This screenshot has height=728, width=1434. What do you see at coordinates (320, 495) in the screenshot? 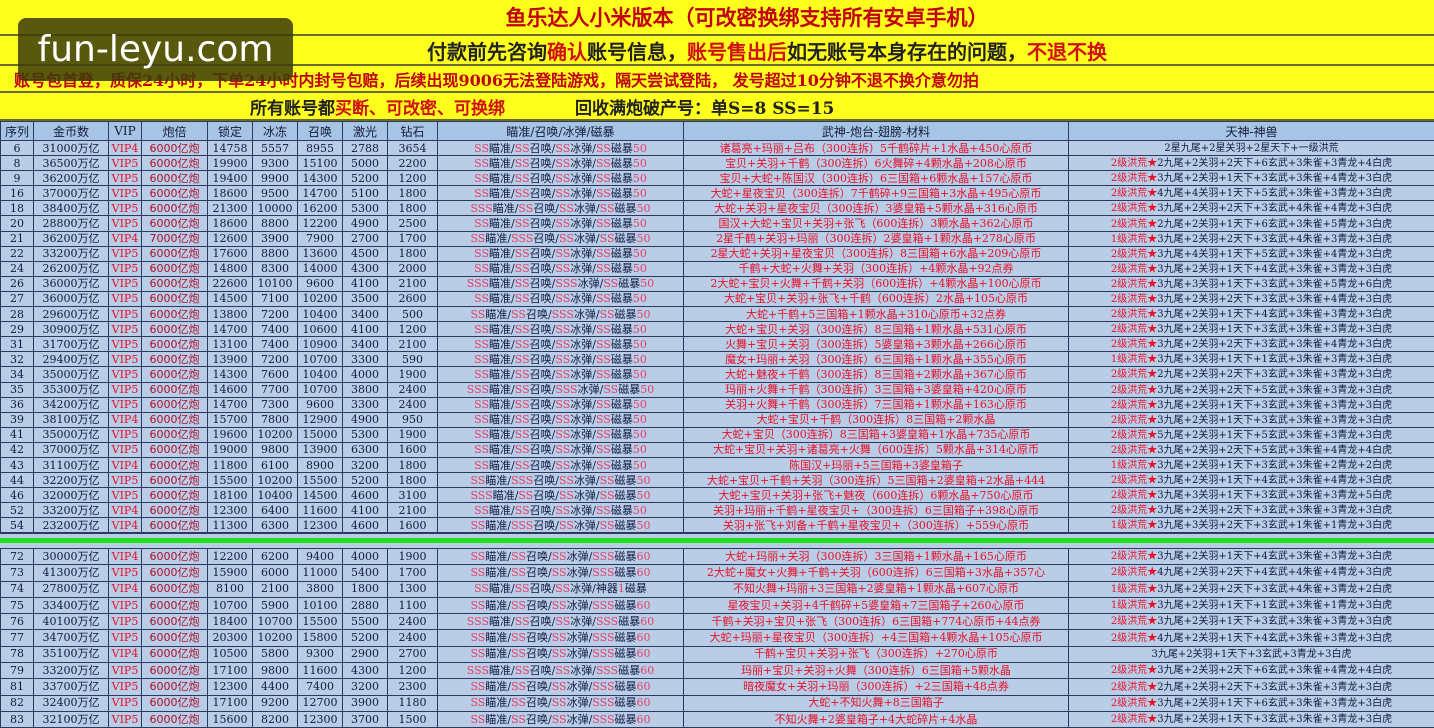
I see `cell-summon: 14500` at bounding box center [320, 495].